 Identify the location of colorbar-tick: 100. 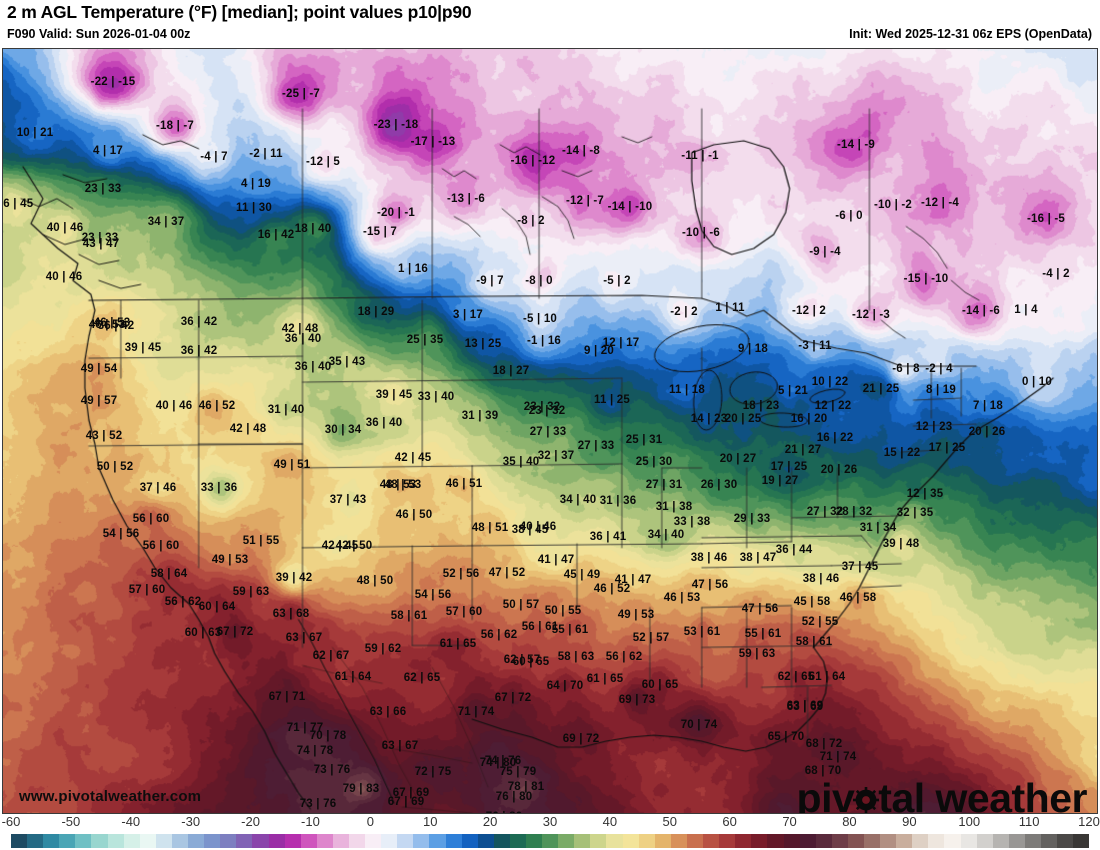
(969, 821).